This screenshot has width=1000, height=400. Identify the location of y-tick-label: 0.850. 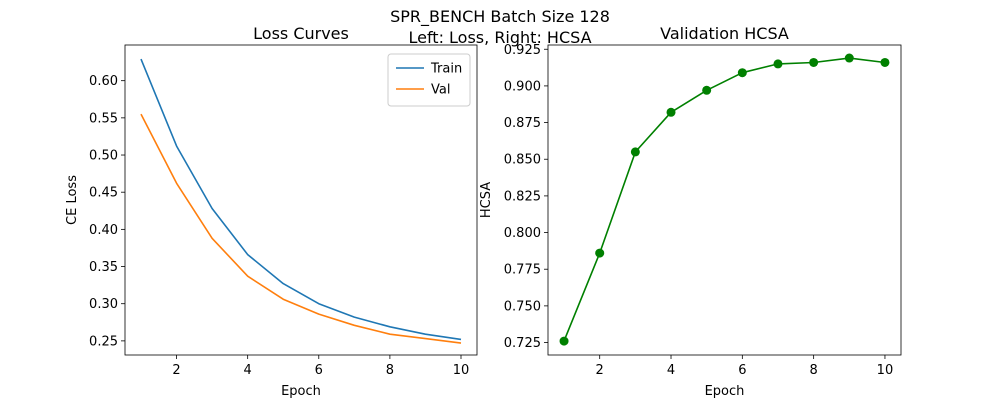
(522, 160).